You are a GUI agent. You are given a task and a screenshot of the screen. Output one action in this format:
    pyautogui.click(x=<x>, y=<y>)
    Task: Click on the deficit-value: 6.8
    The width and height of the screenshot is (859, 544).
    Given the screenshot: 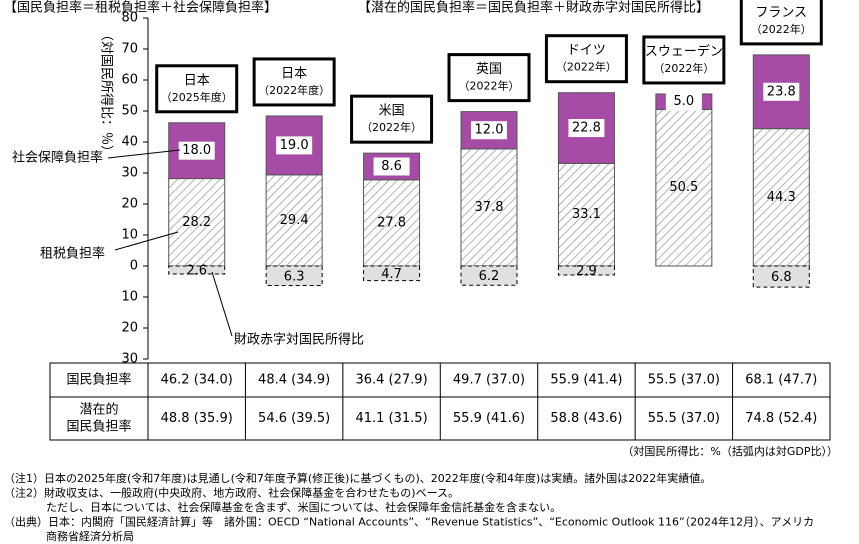 What is the action you would take?
    pyautogui.click(x=781, y=277)
    